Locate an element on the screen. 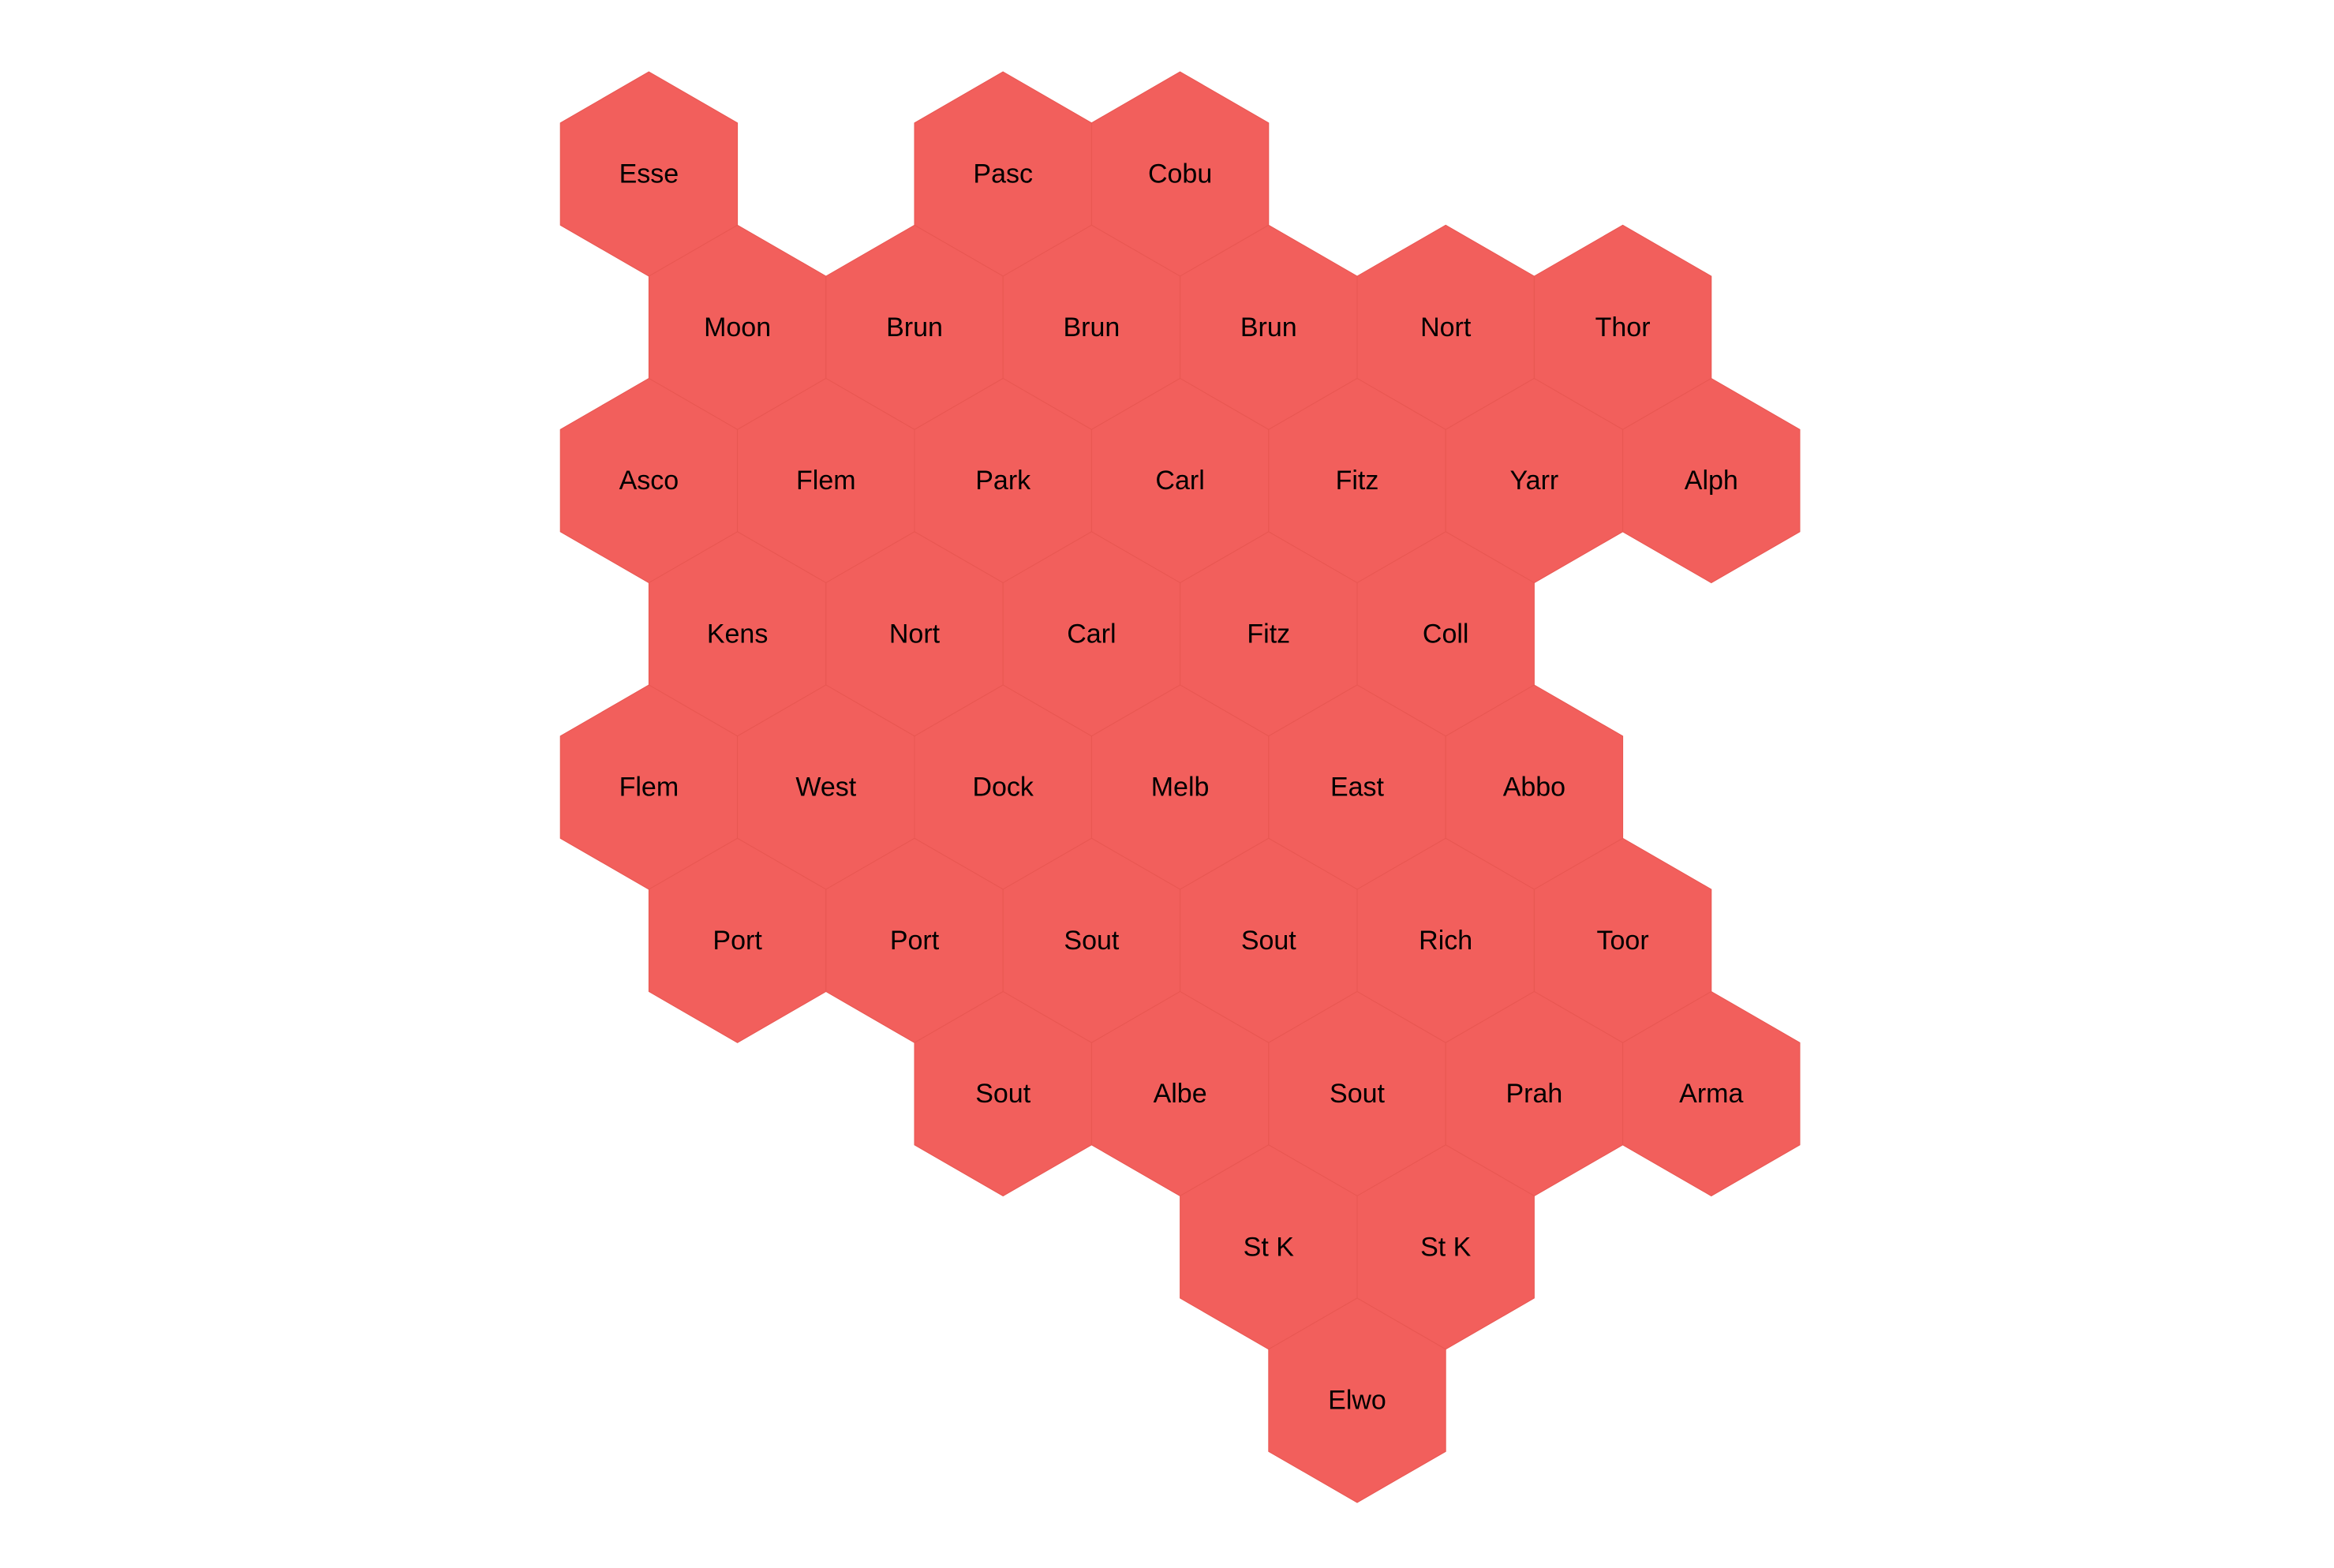 The width and height of the screenshot is (2334, 1568). hex-region: Arma is located at coordinates (1712, 1093).